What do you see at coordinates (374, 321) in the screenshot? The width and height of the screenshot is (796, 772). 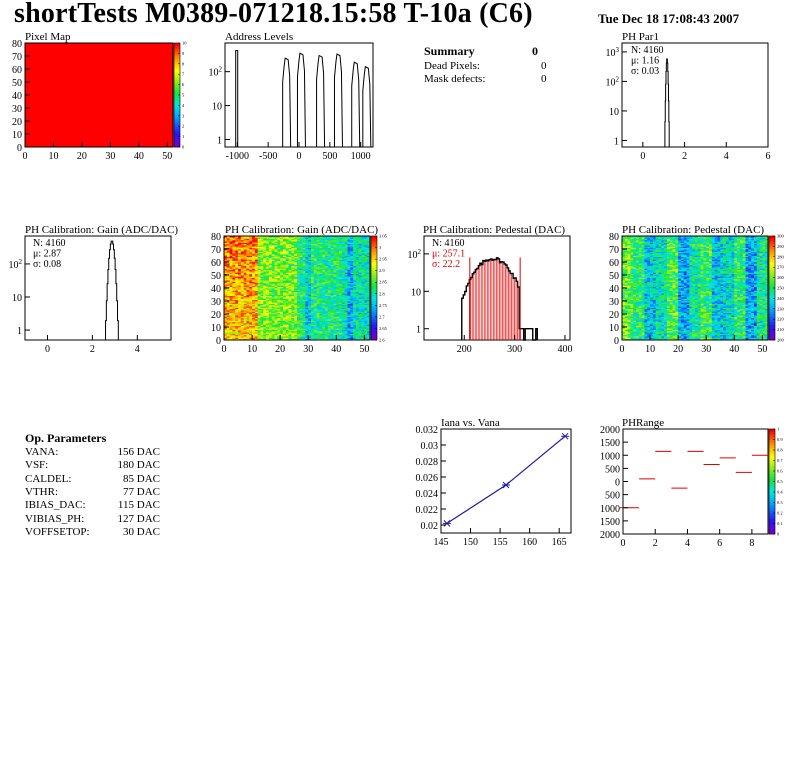 I see `gain-map-colorbar-swatch` at bounding box center [374, 321].